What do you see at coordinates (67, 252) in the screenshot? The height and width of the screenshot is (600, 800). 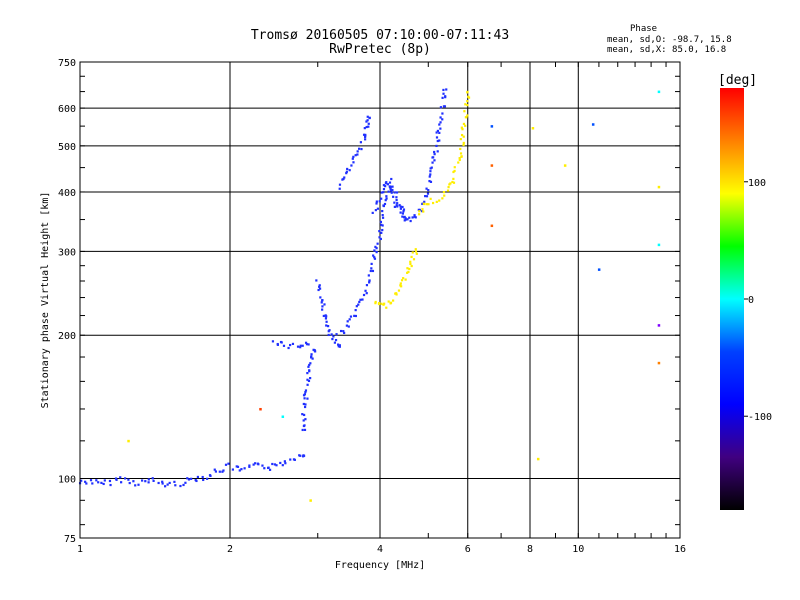 I see `y-tick-label: 300` at bounding box center [67, 252].